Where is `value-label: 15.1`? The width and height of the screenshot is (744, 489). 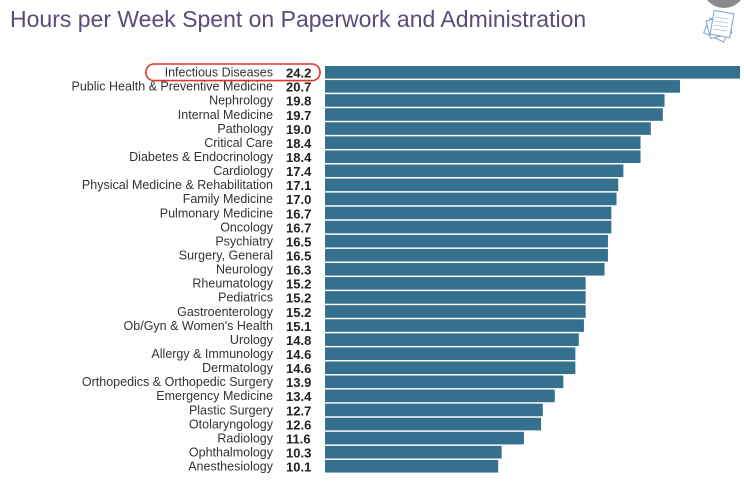
value-label: 15.1 is located at coordinates (298, 326).